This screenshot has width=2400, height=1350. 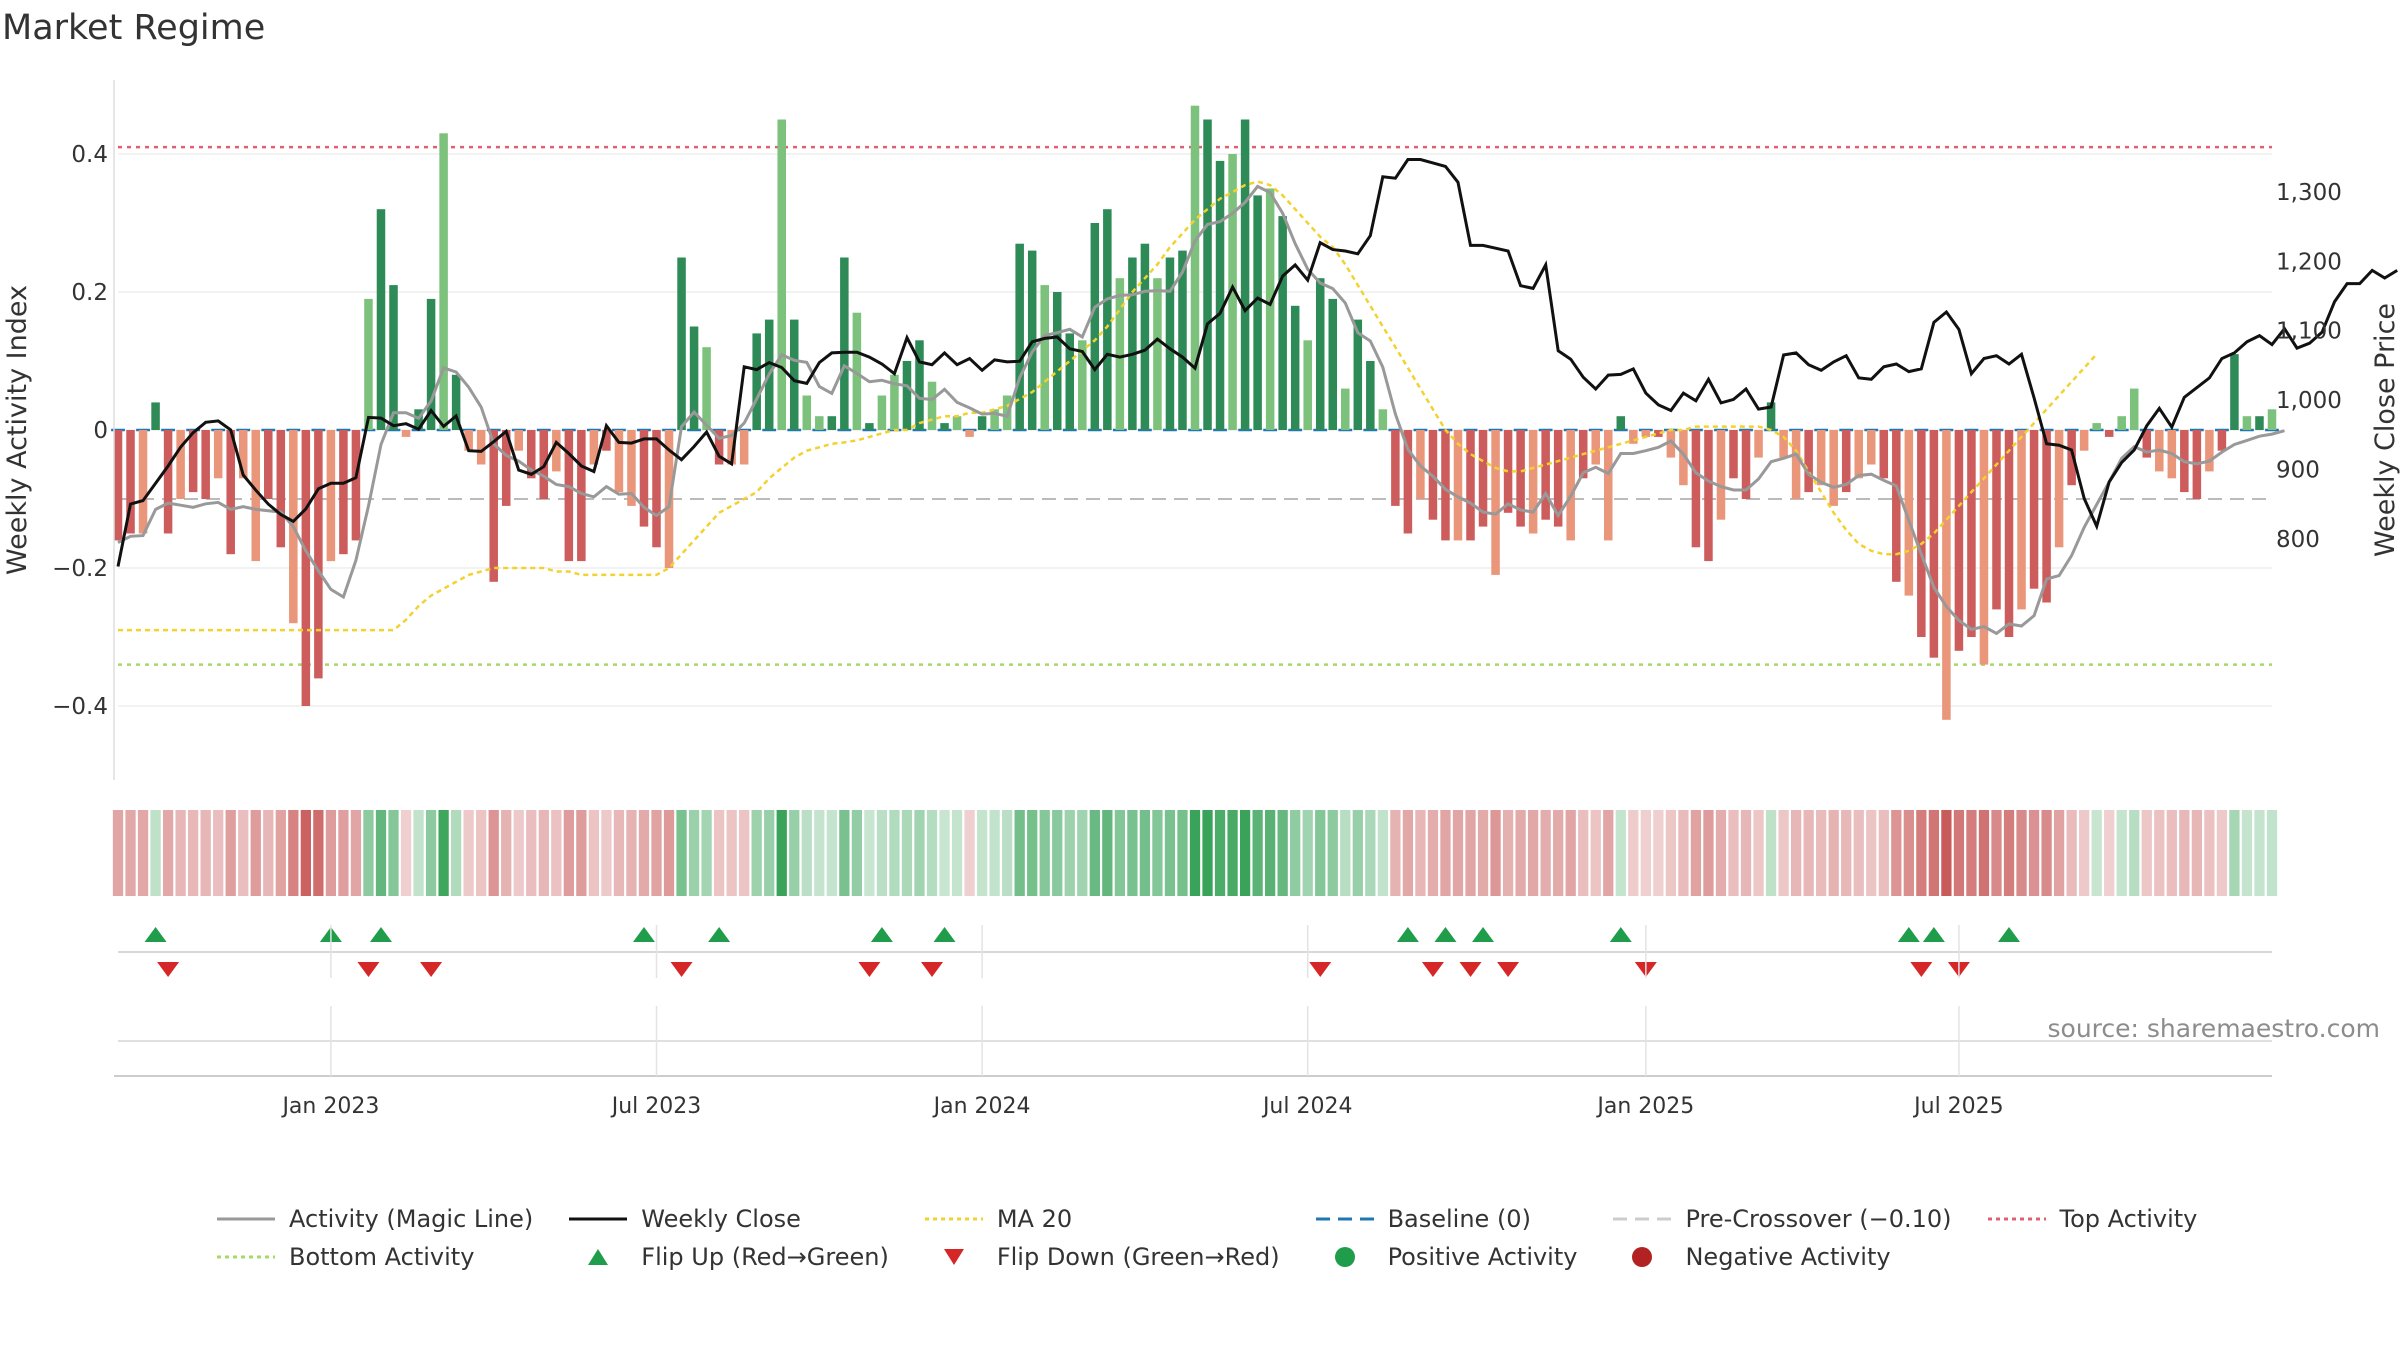 What do you see at coordinates (374, 1219) in the screenshot?
I see `legend-item: Activity (Magic Line)` at bounding box center [374, 1219].